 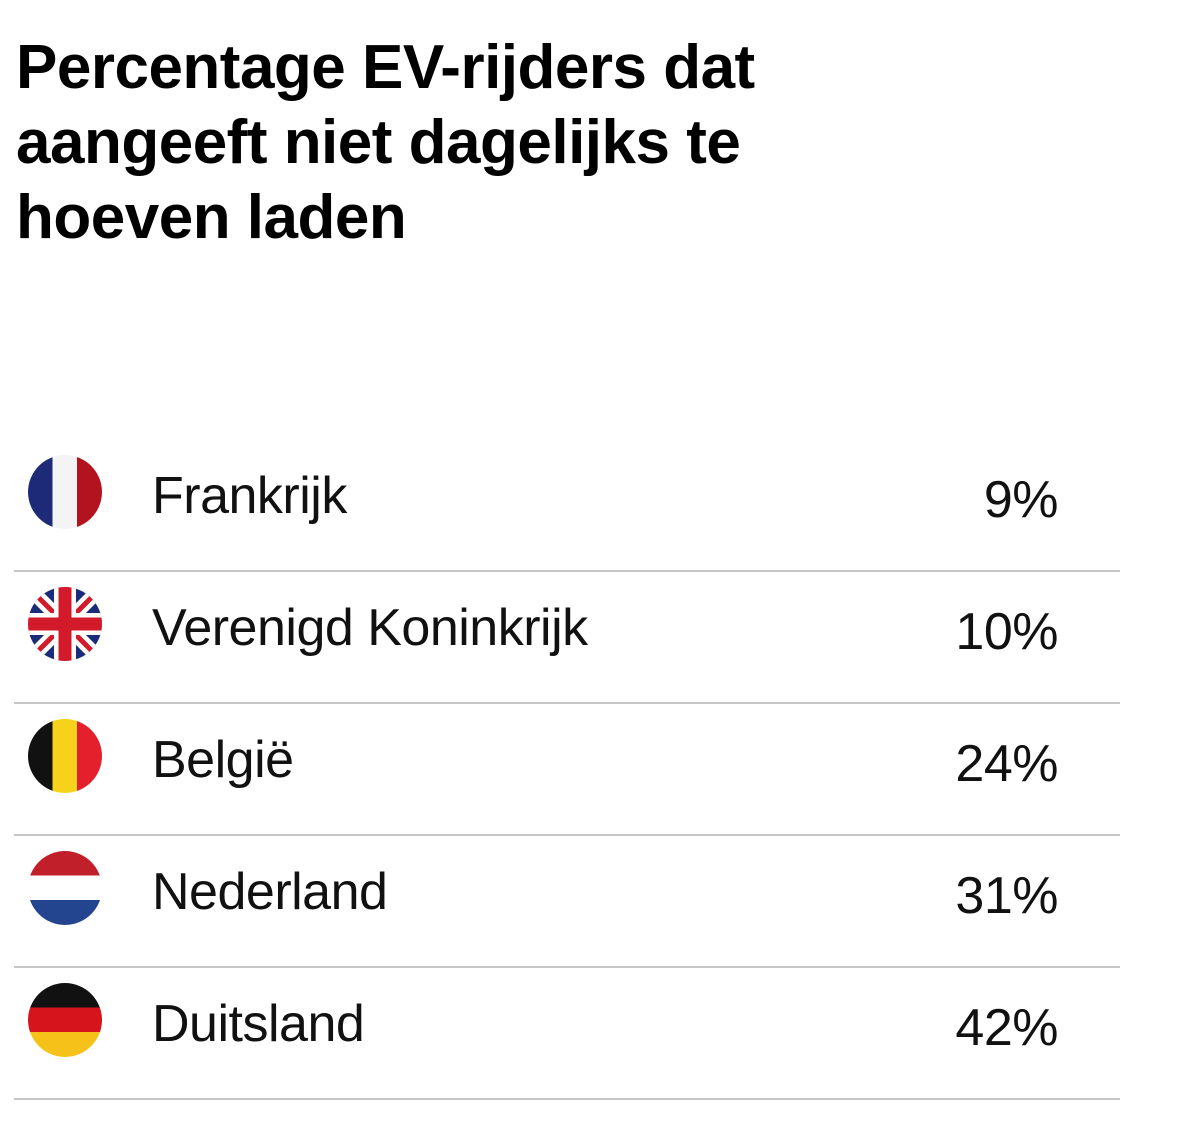 What do you see at coordinates (1006, 1028) in the screenshot?
I see `value-label: 42%` at bounding box center [1006, 1028].